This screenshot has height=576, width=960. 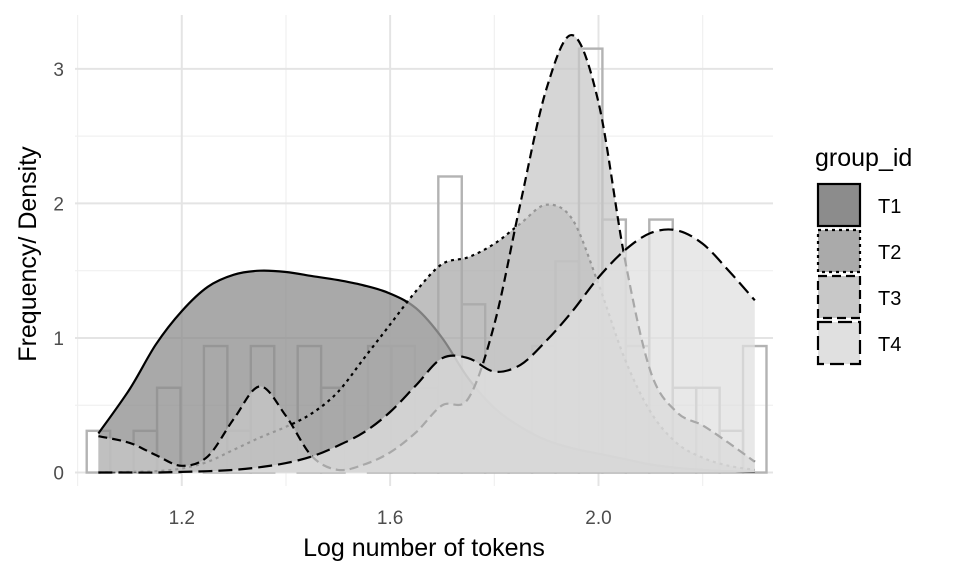 What do you see at coordinates (889, 299) in the screenshot?
I see `legend-label-t3: T3` at bounding box center [889, 299].